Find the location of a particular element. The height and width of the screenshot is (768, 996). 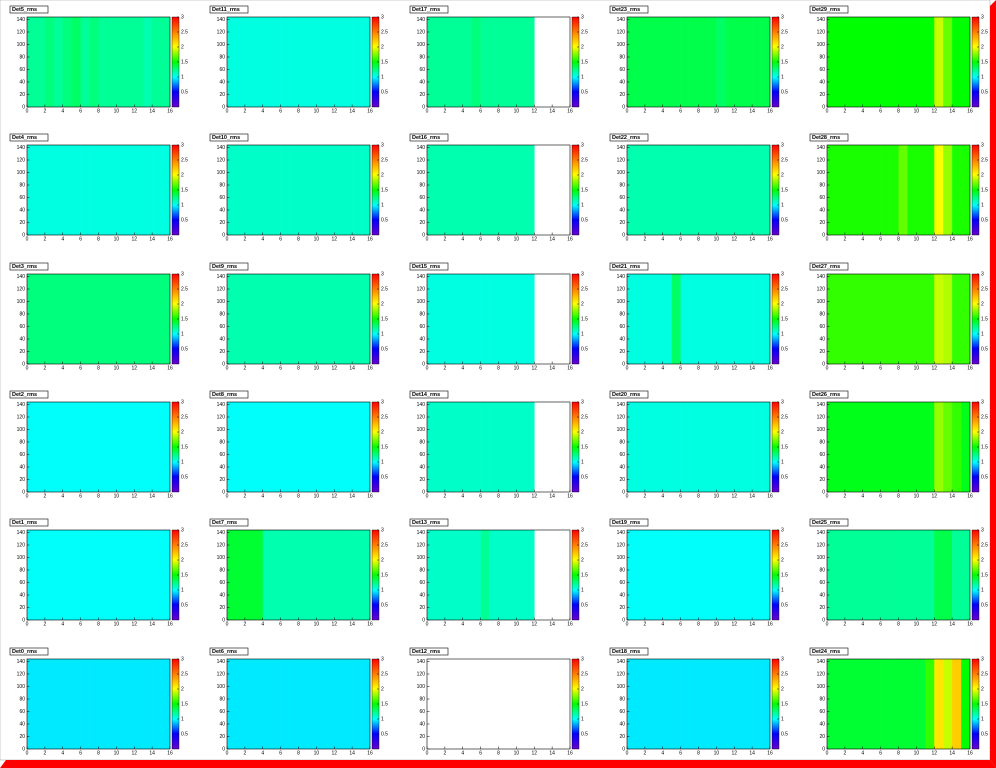

x-tick-label: 0 is located at coordinates (827, 624).